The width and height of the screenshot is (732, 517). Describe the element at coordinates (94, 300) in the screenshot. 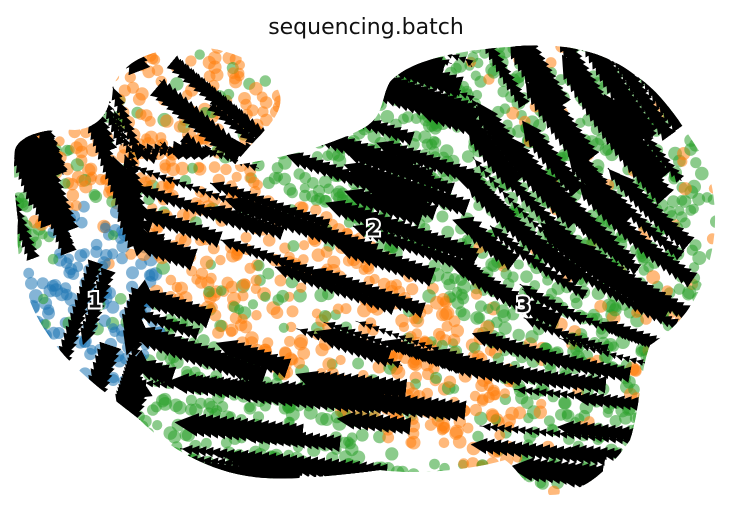

I see `cluster-label: 1` at that location.